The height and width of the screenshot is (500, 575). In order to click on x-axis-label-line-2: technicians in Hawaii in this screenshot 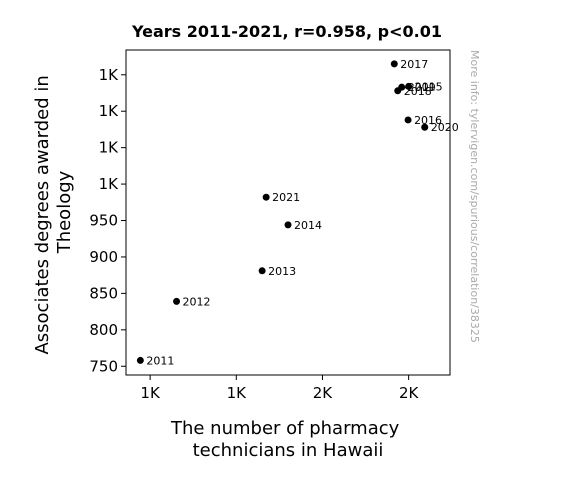, I will do `click(288, 450)`.